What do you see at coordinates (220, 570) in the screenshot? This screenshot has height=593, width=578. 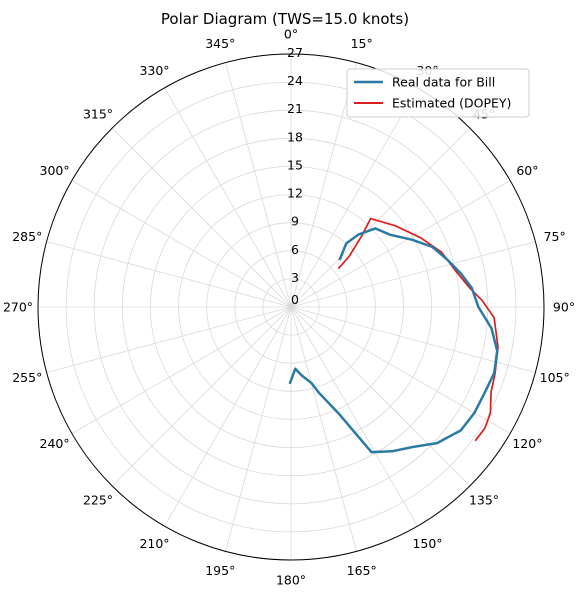 I see `angle-tick-label: 195°` at bounding box center [220, 570].